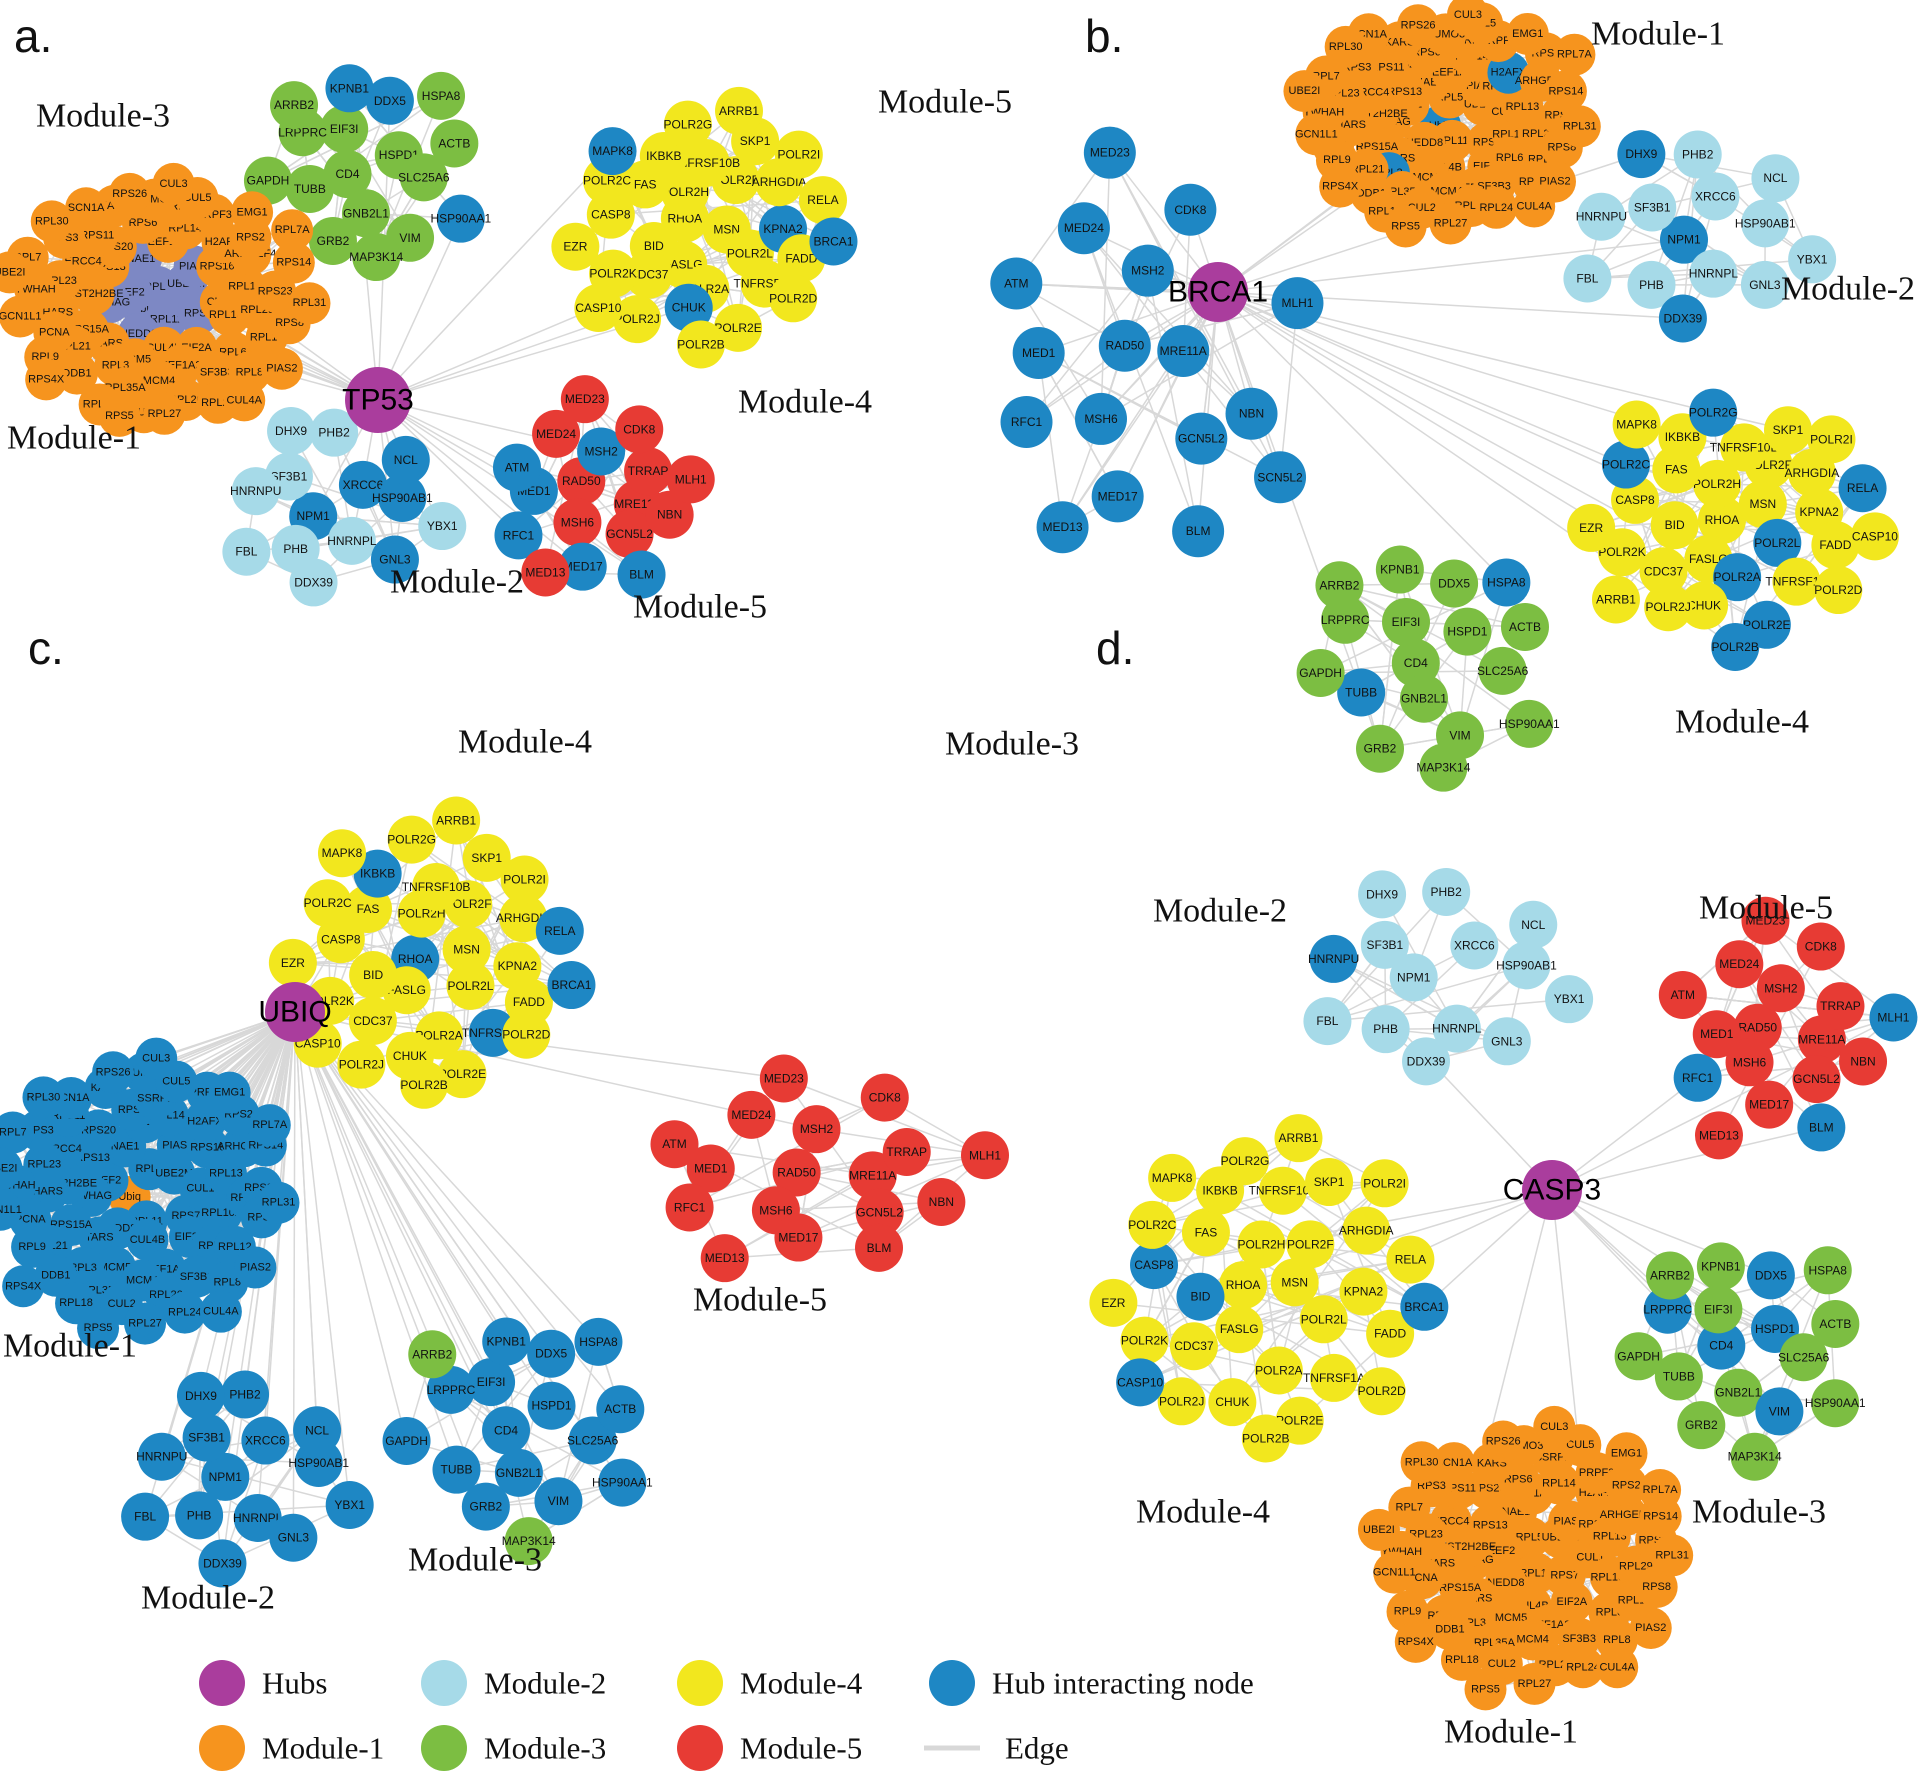 This screenshot has width=1923, height=1775. I want to click on node-label-CDC37: CDC37, so click(1194, 1346).